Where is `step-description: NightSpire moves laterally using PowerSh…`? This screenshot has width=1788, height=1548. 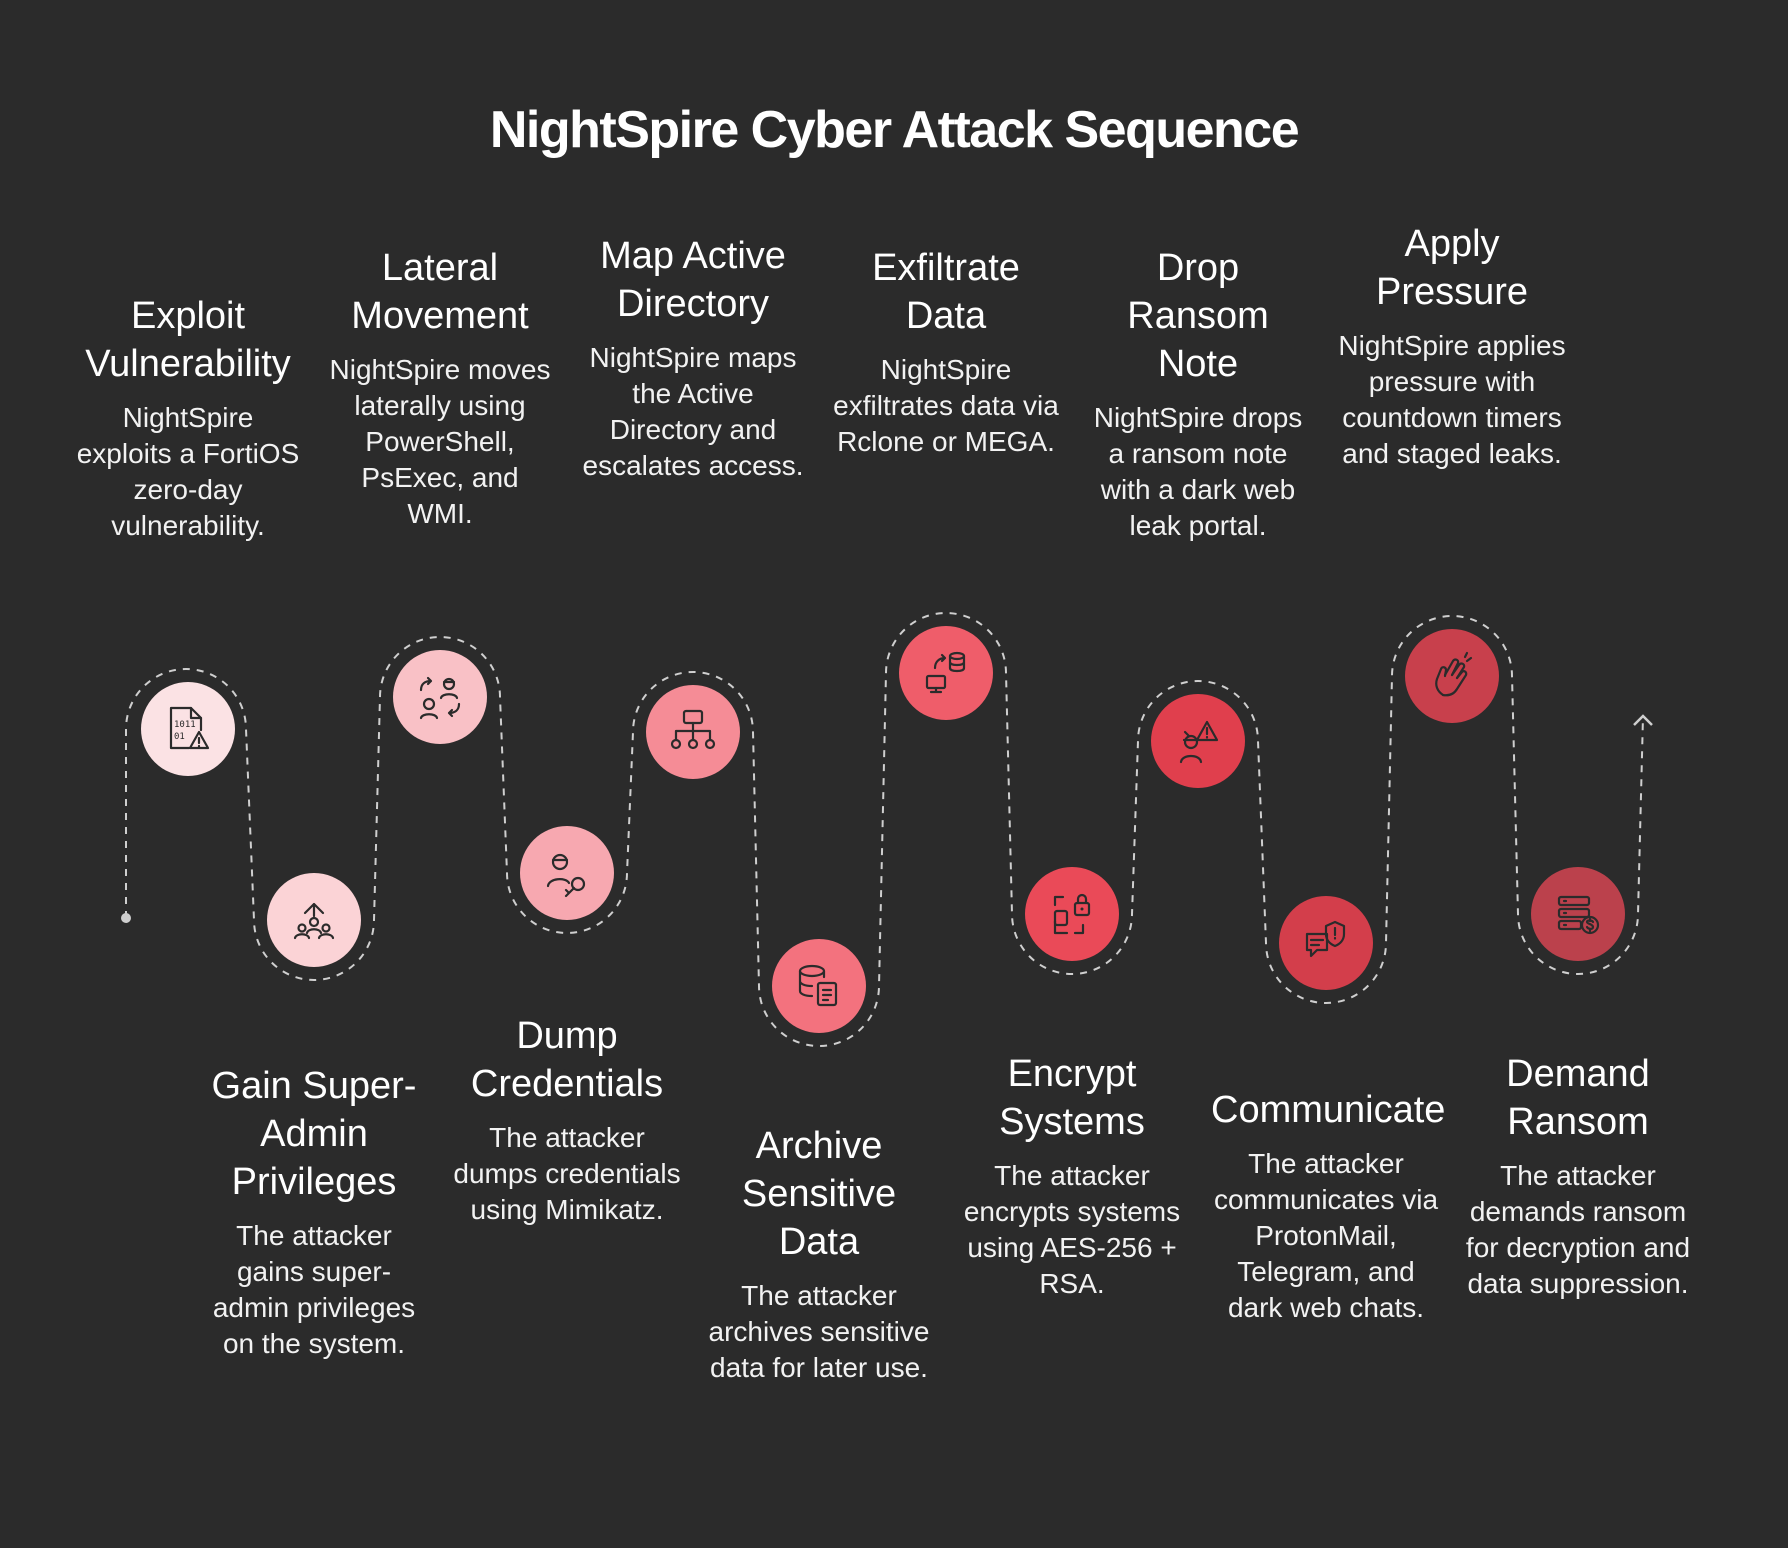
step-description: NightSpire moves laterally using PowerSh… is located at coordinates (440, 441).